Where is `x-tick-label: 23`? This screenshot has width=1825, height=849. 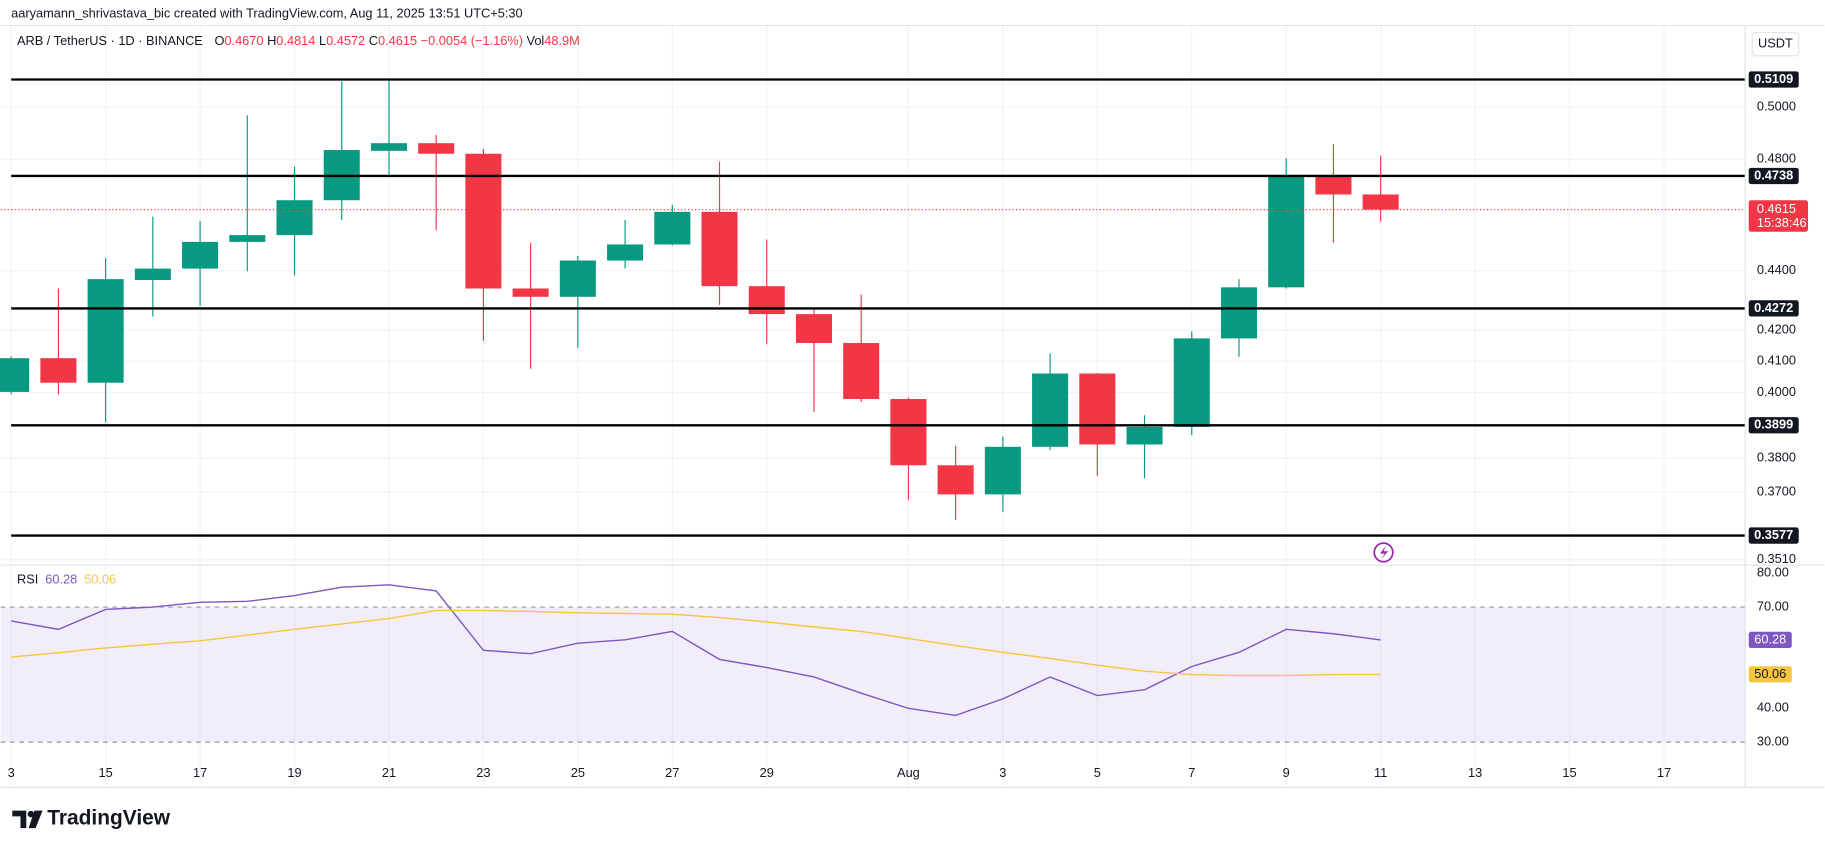 x-tick-label: 23 is located at coordinates (483, 772).